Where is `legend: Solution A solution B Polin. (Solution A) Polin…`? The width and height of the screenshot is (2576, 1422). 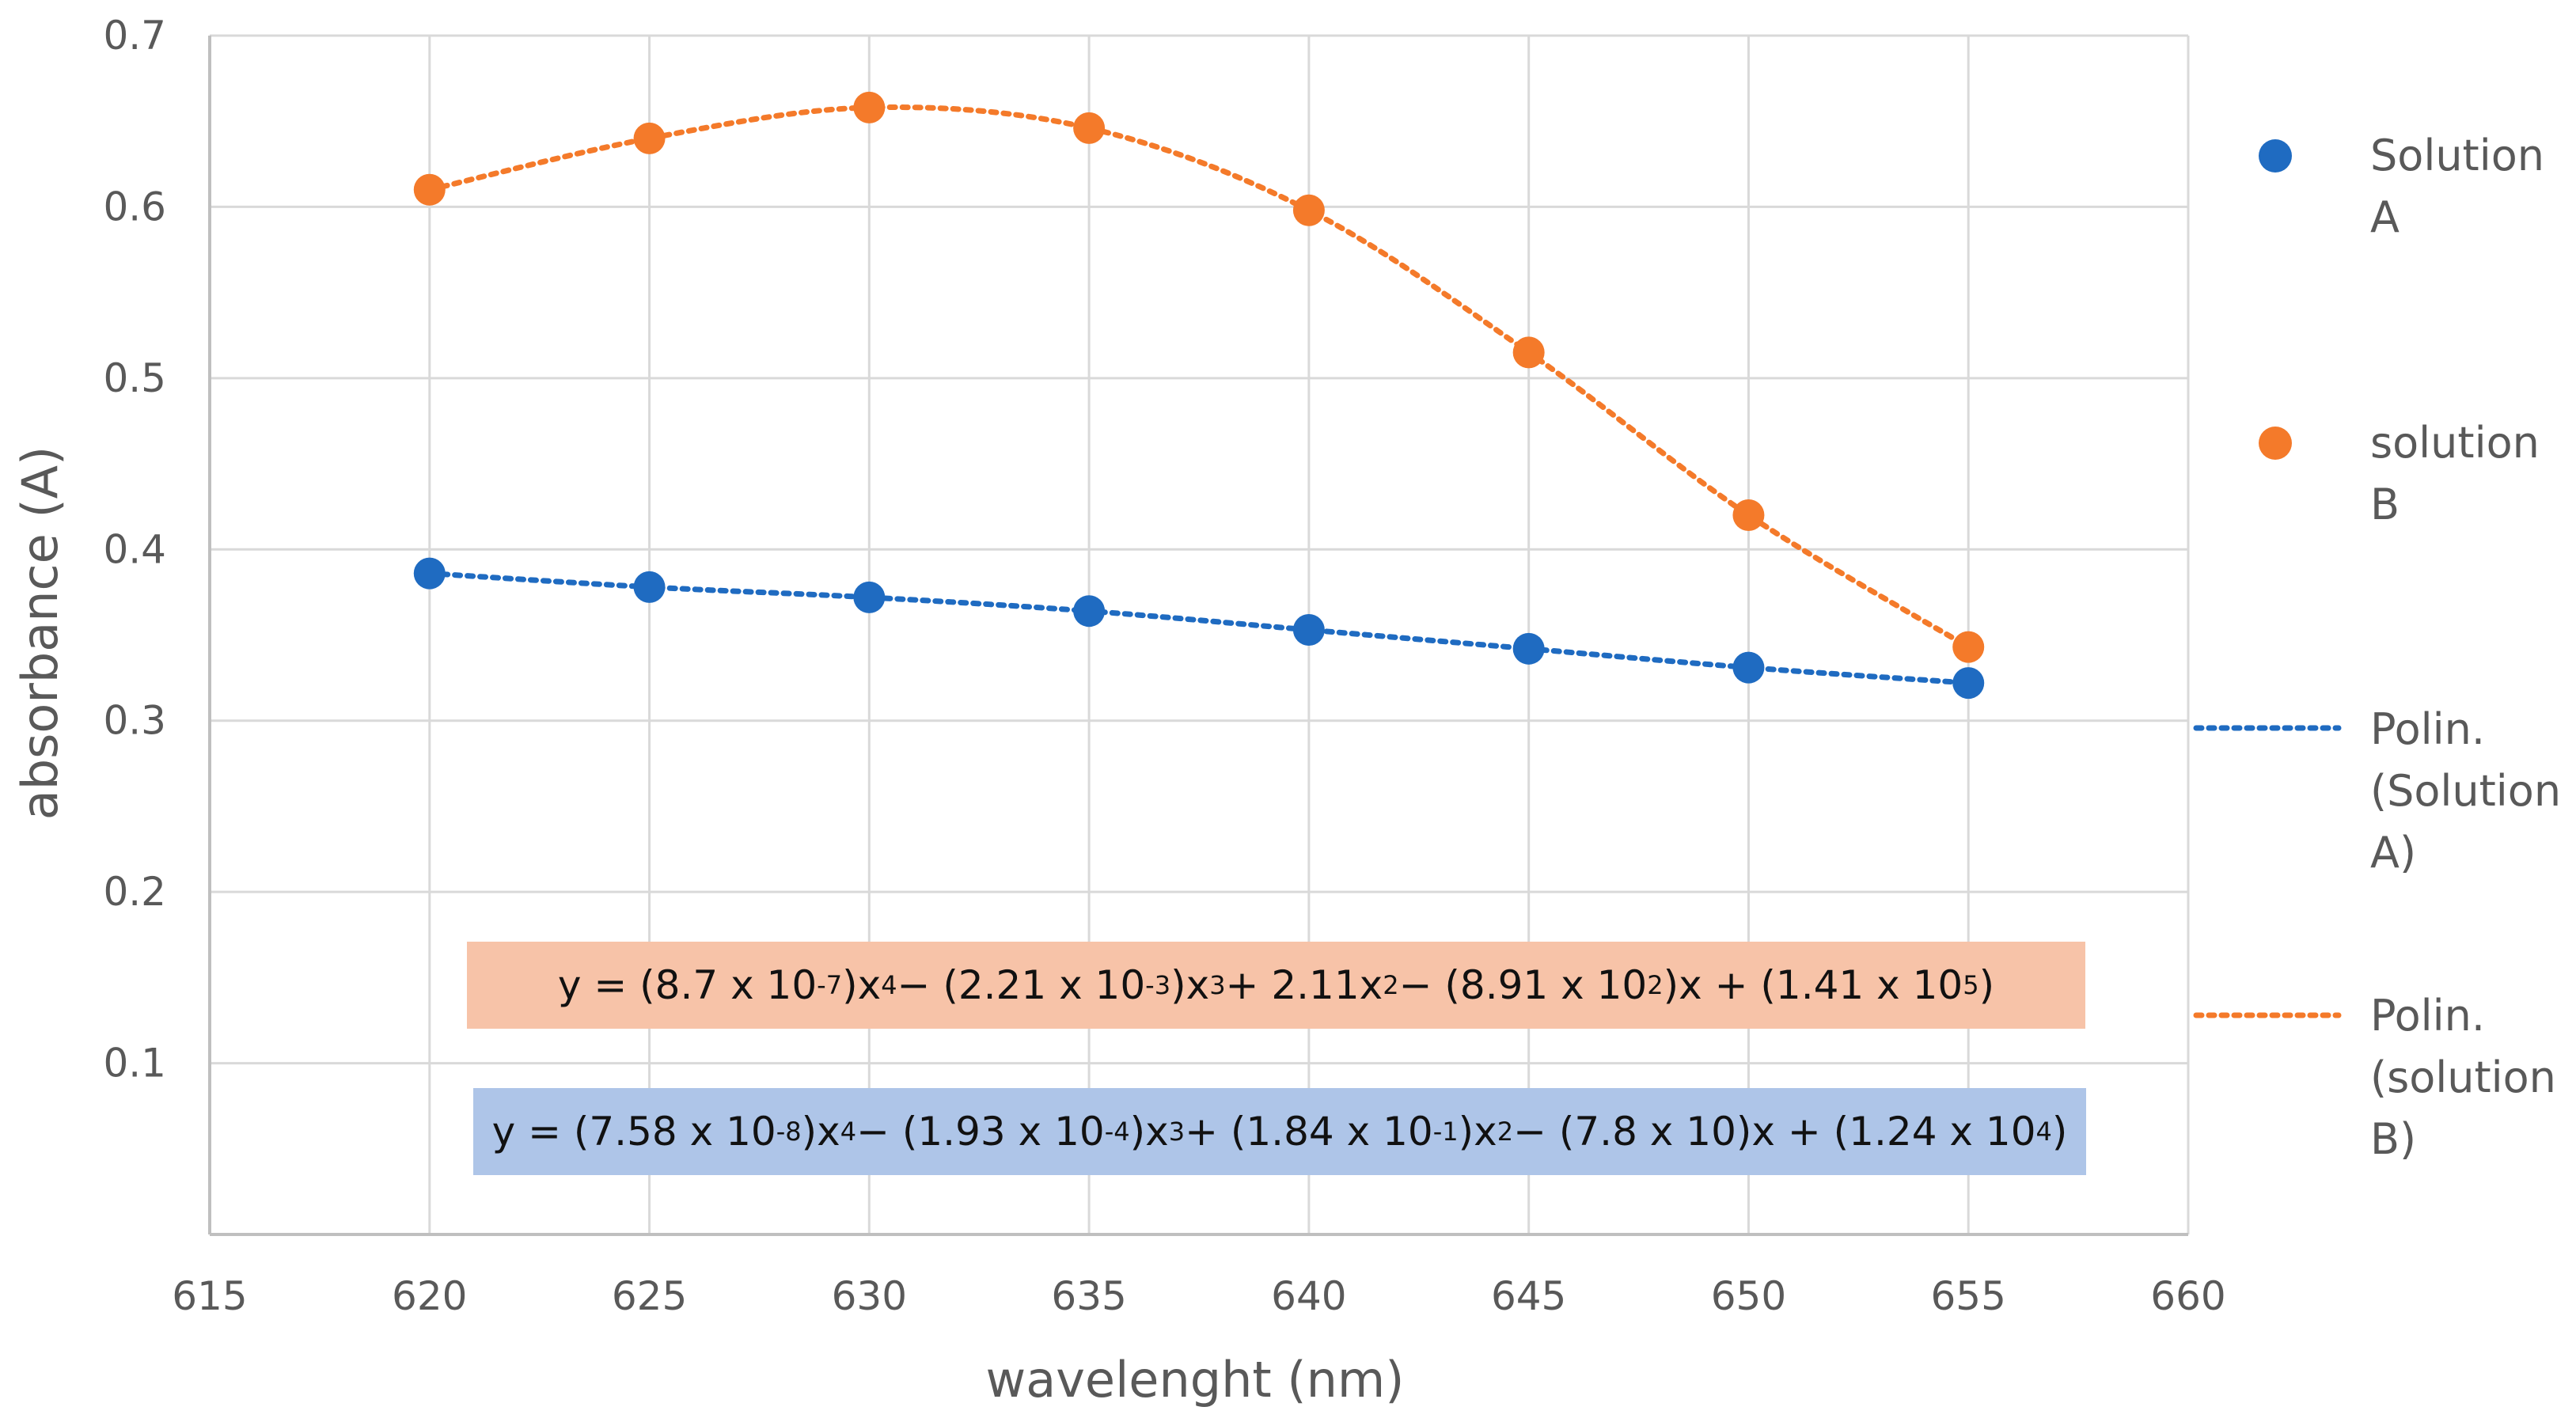 legend: Solution A solution B Polin. (Solution A) Polin… is located at coordinates (2377, 647).